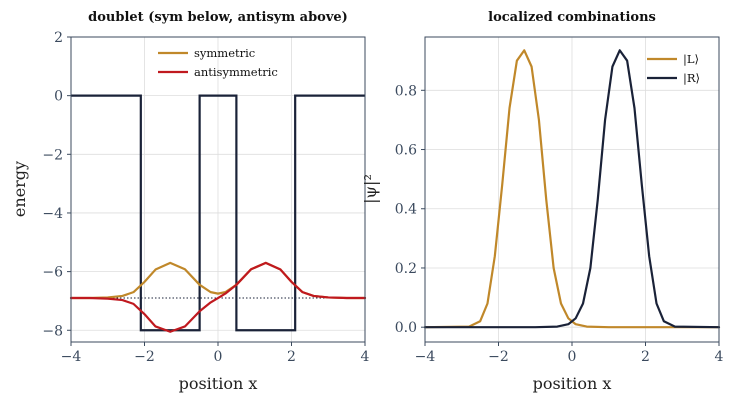 The height and width of the screenshot is (405, 735). I want to click on legend-label-1: |R⟩, so click(691, 78).